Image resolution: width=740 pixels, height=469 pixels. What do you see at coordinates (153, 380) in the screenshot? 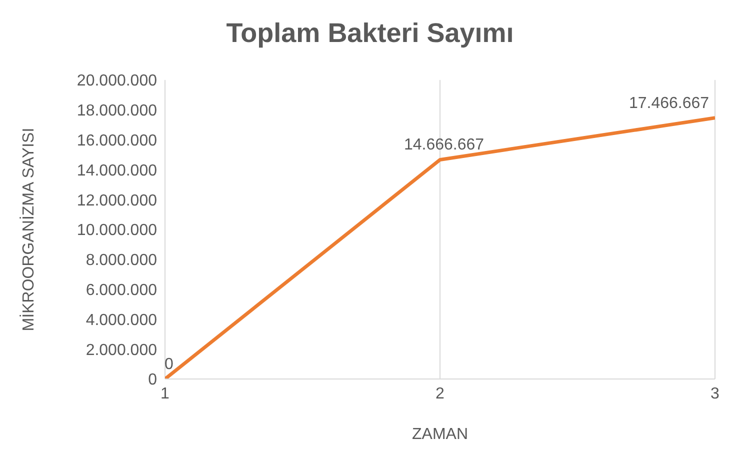
I see `y-tick-label: 0` at bounding box center [153, 380].